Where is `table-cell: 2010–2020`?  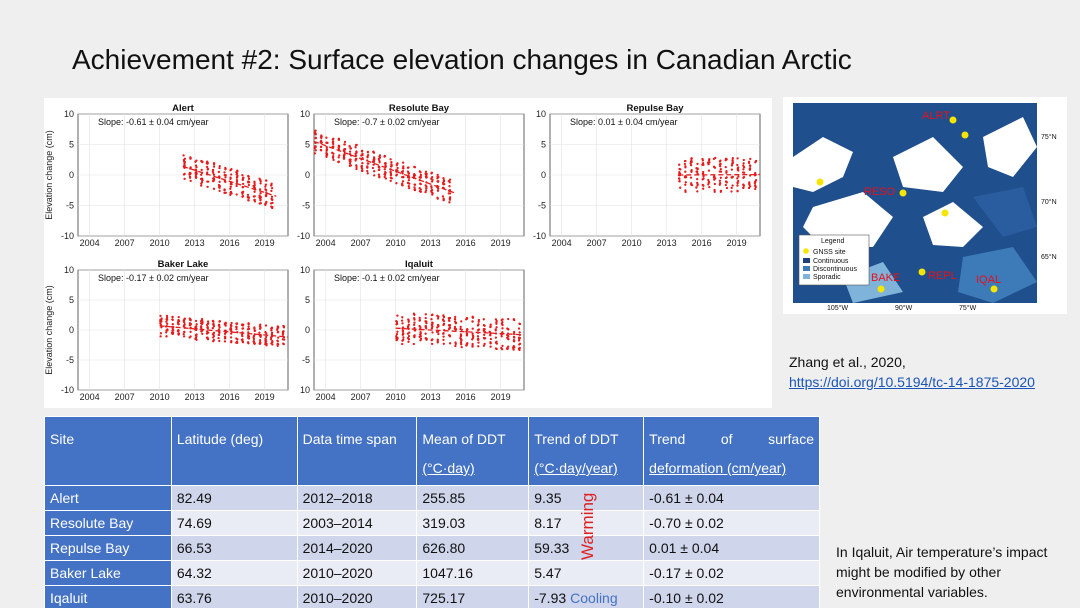
table-cell: 2010–2020 is located at coordinates (357, 596).